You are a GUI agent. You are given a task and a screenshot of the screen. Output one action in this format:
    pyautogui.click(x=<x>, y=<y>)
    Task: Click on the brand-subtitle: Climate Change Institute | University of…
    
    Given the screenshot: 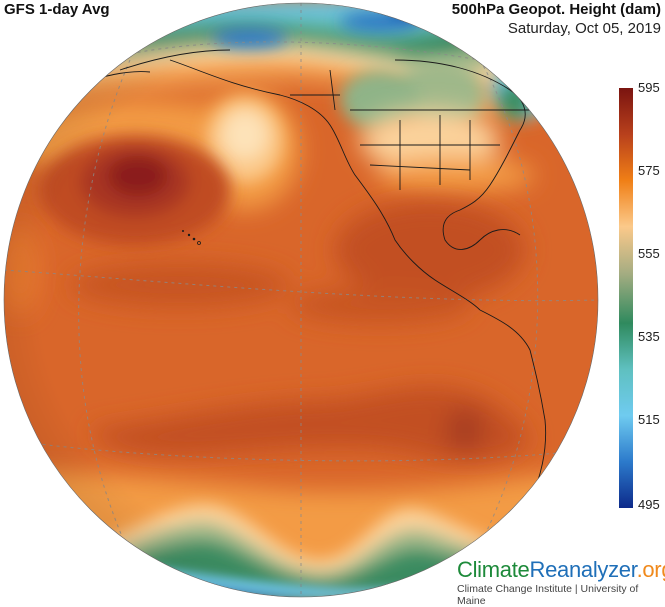 What is the action you would take?
    pyautogui.click(x=548, y=595)
    